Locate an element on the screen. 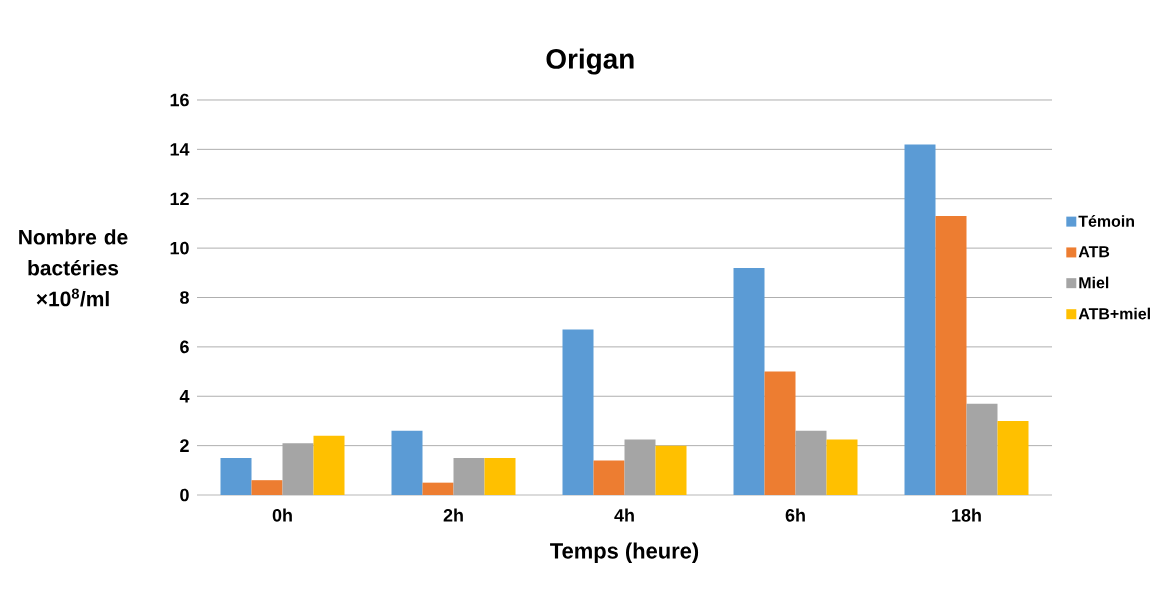 The width and height of the screenshot is (1167, 603). y-tick-label: 4 is located at coordinates (184, 396).